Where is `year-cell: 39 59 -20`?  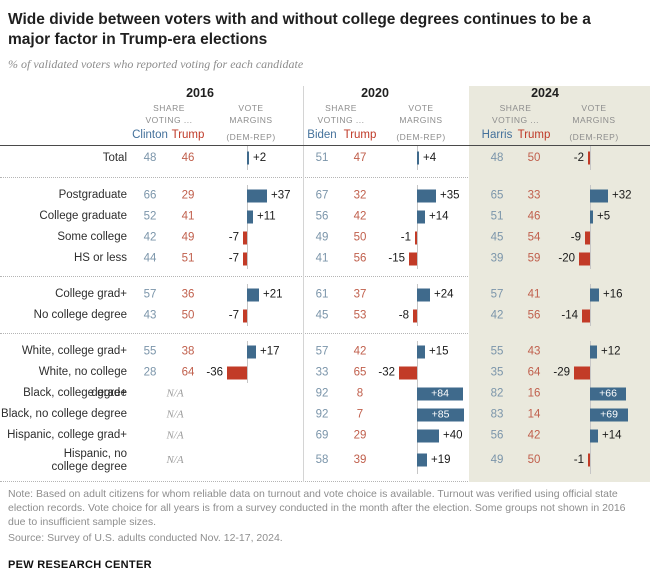 year-cell: 39 59 -20 is located at coordinates (559, 259).